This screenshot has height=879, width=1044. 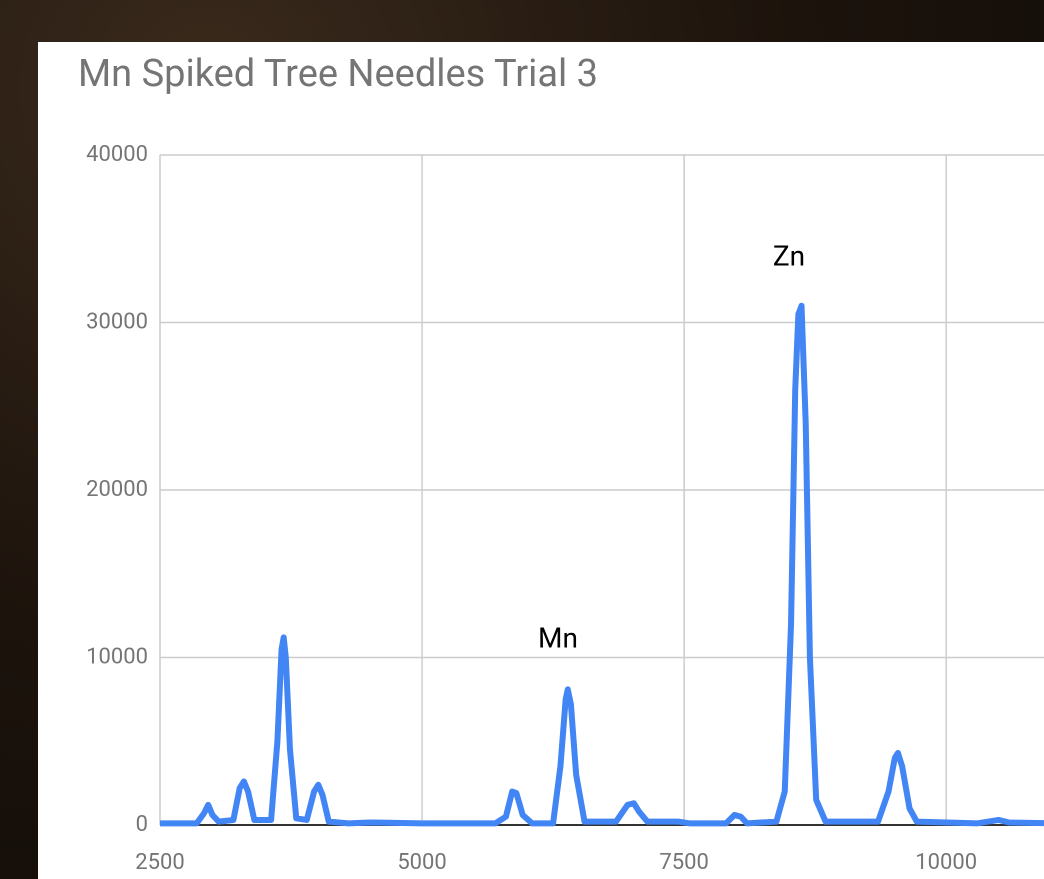 What do you see at coordinates (946, 862) in the screenshot?
I see `x-tick-label: 10000` at bounding box center [946, 862].